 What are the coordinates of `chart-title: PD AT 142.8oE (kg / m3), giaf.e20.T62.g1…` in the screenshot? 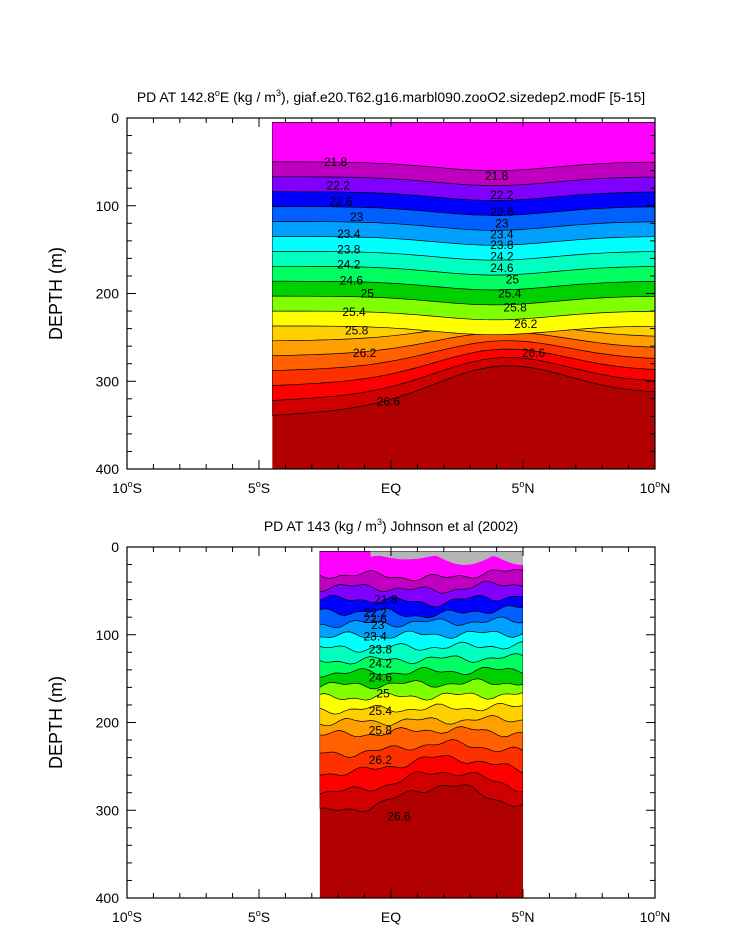 It's located at (391, 96).